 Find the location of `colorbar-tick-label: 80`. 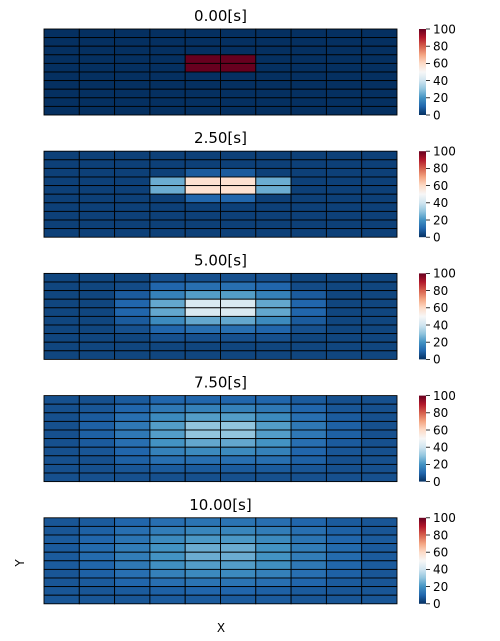

colorbar-tick-label: 80 is located at coordinates (440, 169).